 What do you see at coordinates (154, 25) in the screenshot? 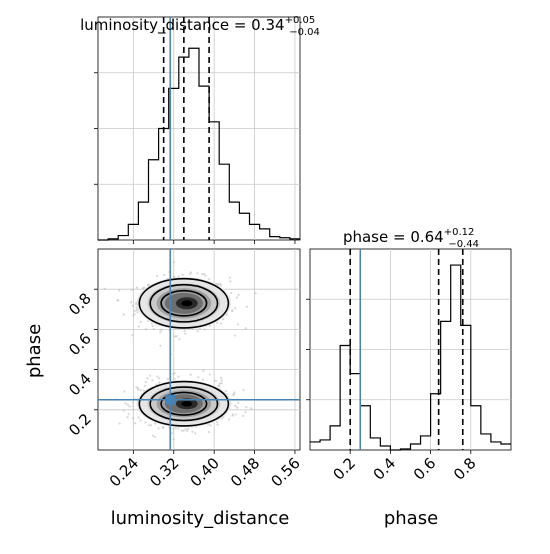
I see `ld-title-name: luminosity_distance` at bounding box center [154, 25].